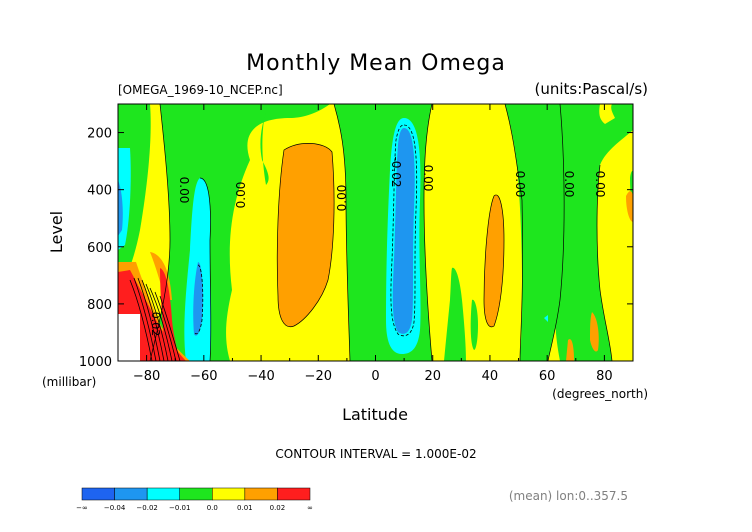 The image size is (752, 532). I want to click on field-cyan-region, so click(546, 318).